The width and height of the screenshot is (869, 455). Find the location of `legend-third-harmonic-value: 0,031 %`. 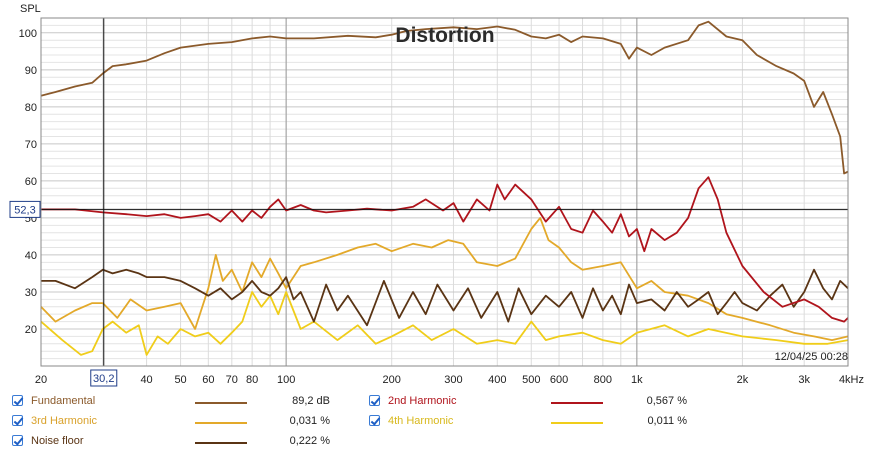

legend-third-harmonic-value: 0,031 % is located at coordinates (309, 421).